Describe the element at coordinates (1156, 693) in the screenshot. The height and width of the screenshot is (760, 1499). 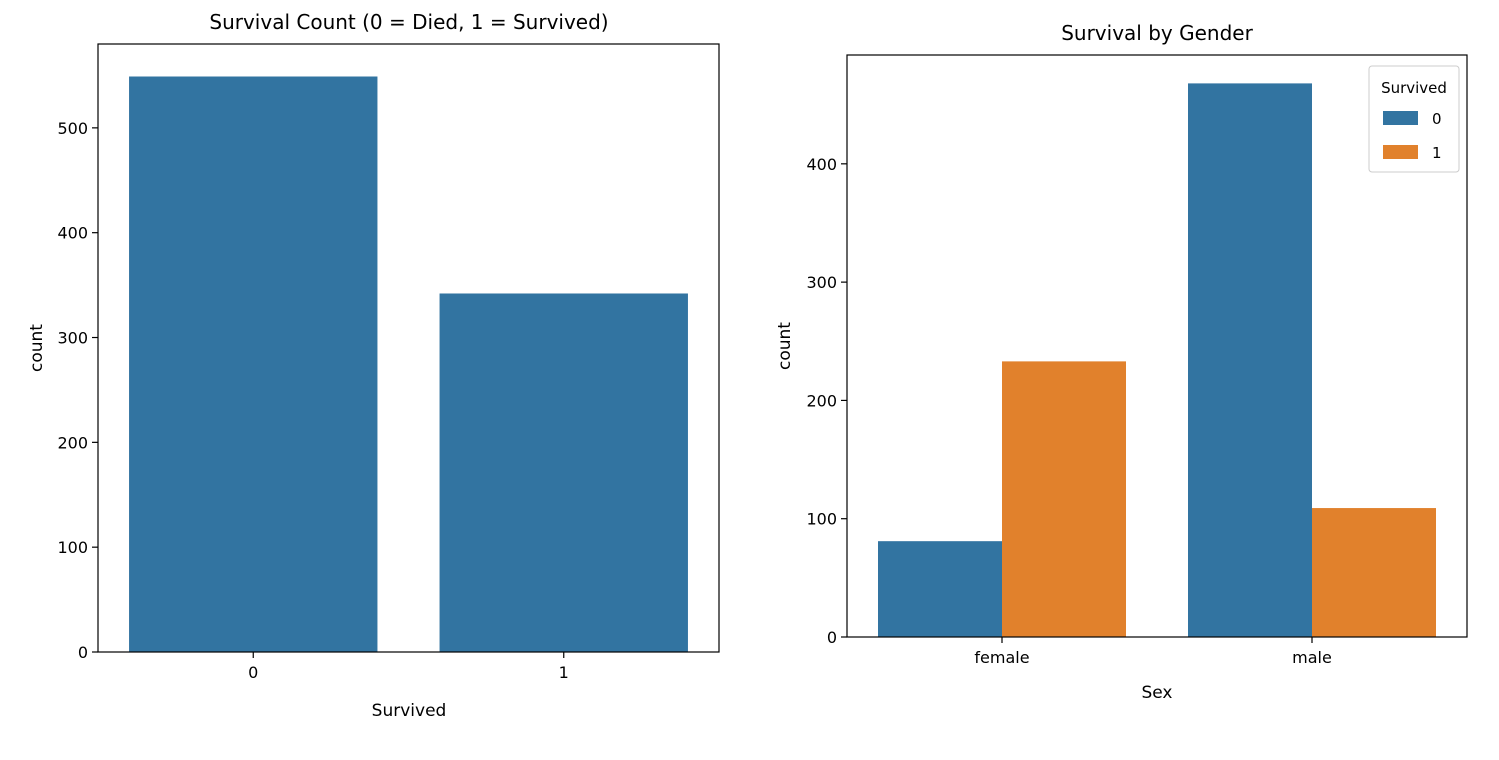
I see `x-axis-label: Sex` at that location.